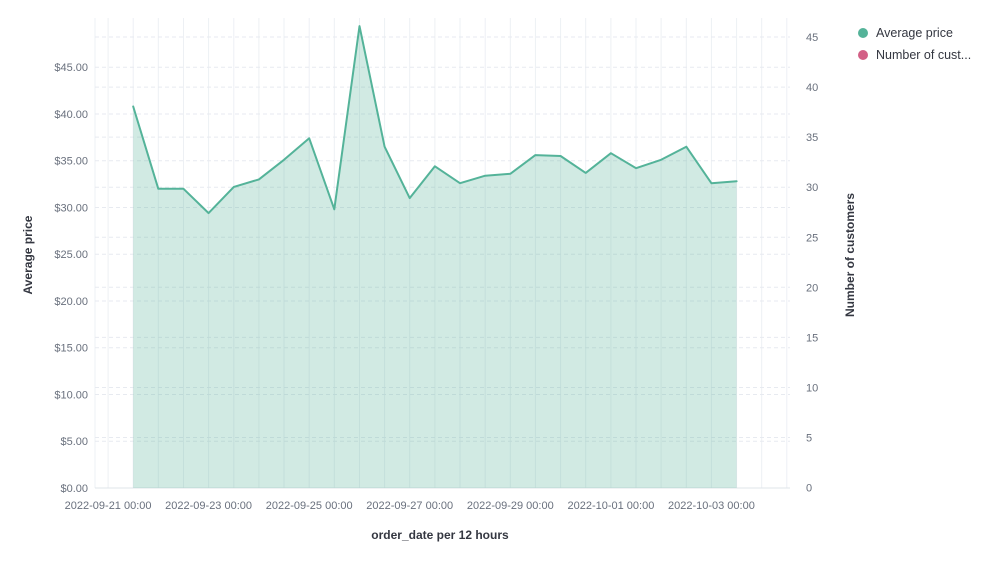 This screenshot has width=1008, height=564. I want to click on y-left-tick-label: $40.00, so click(71, 115).